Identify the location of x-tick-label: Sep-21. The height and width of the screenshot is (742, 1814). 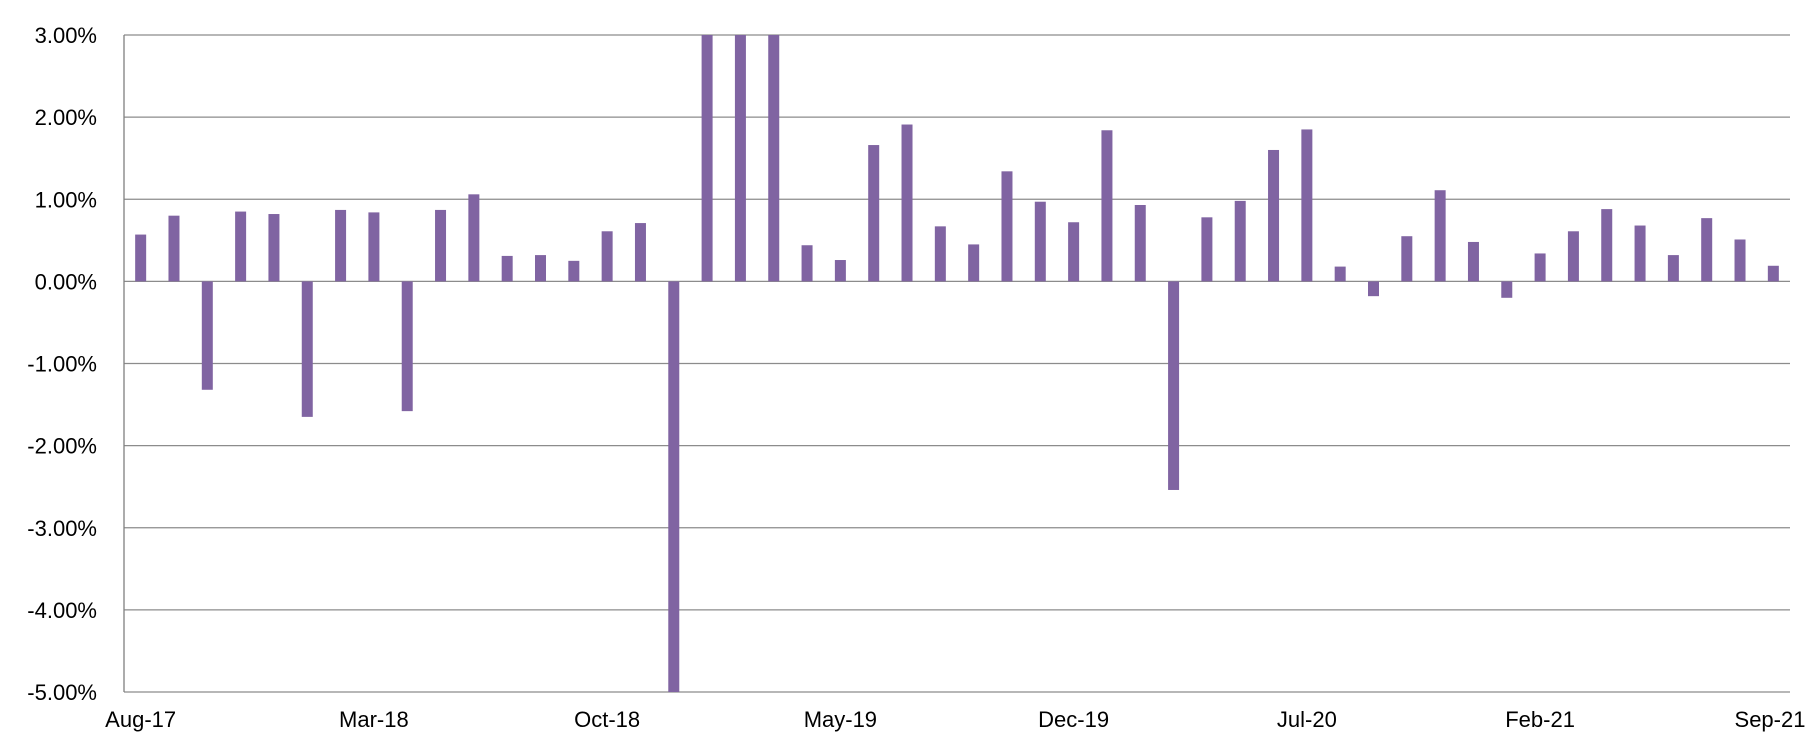
(1770, 719).